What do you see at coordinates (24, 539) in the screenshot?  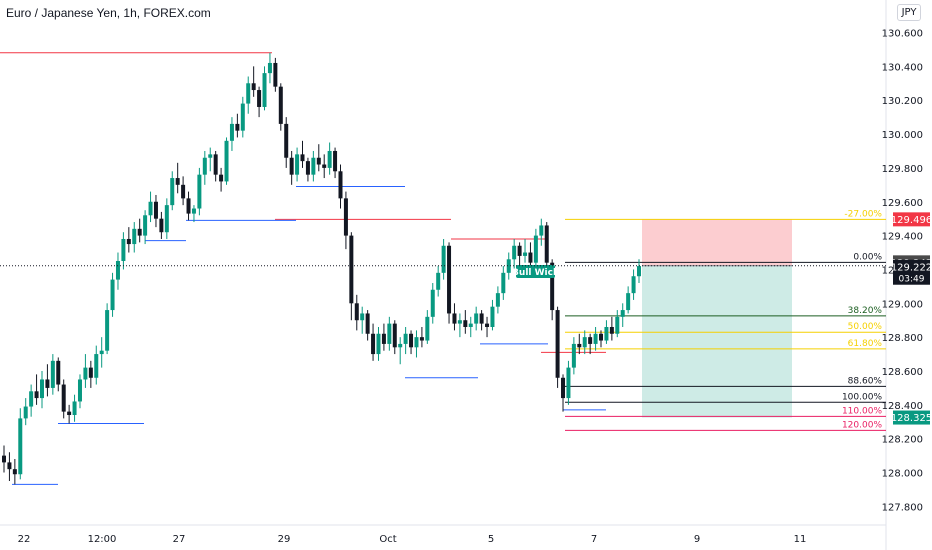 I see `x-tick-label: 22` at bounding box center [24, 539].